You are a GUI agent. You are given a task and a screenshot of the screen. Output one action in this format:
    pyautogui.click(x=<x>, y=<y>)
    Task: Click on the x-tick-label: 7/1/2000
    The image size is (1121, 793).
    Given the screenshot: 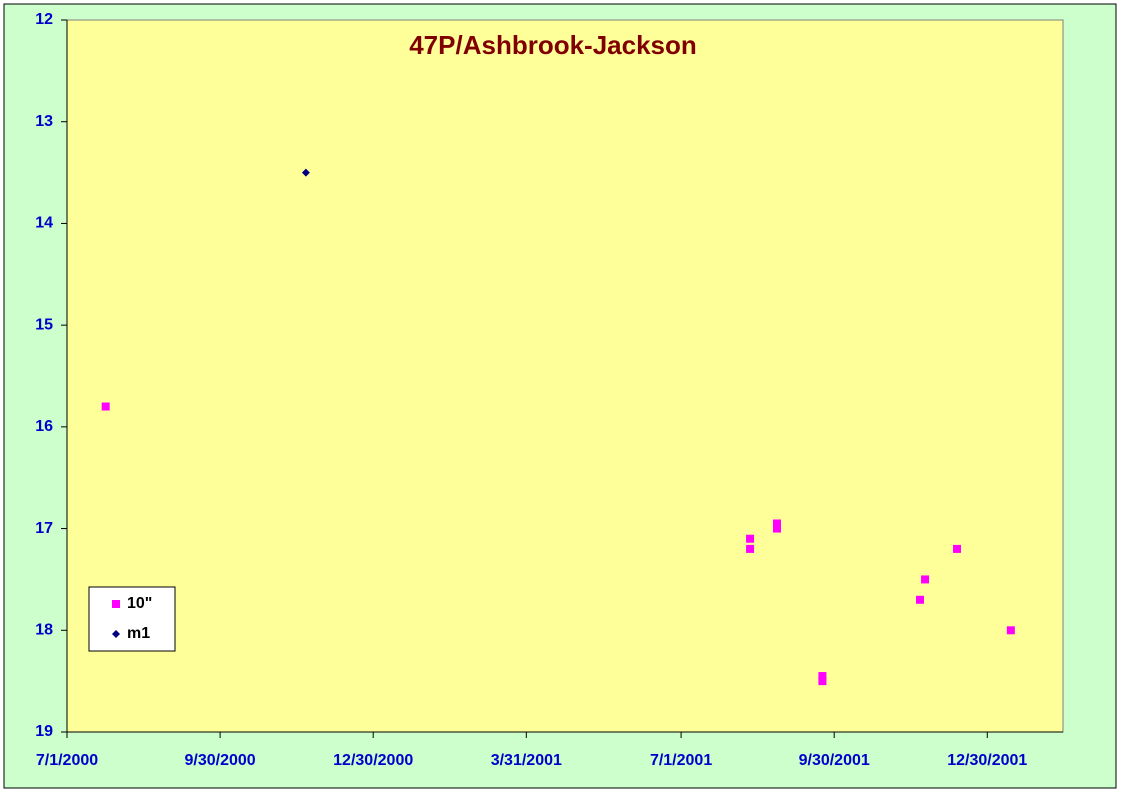 What is the action you would take?
    pyautogui.click(x=67, y=760)
    